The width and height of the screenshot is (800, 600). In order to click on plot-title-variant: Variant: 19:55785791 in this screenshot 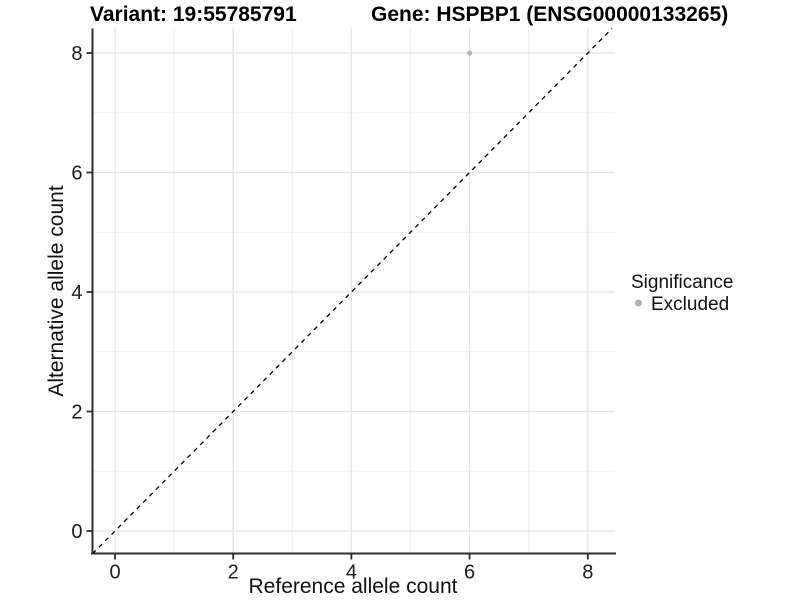, I will do `click(193, 14)`.